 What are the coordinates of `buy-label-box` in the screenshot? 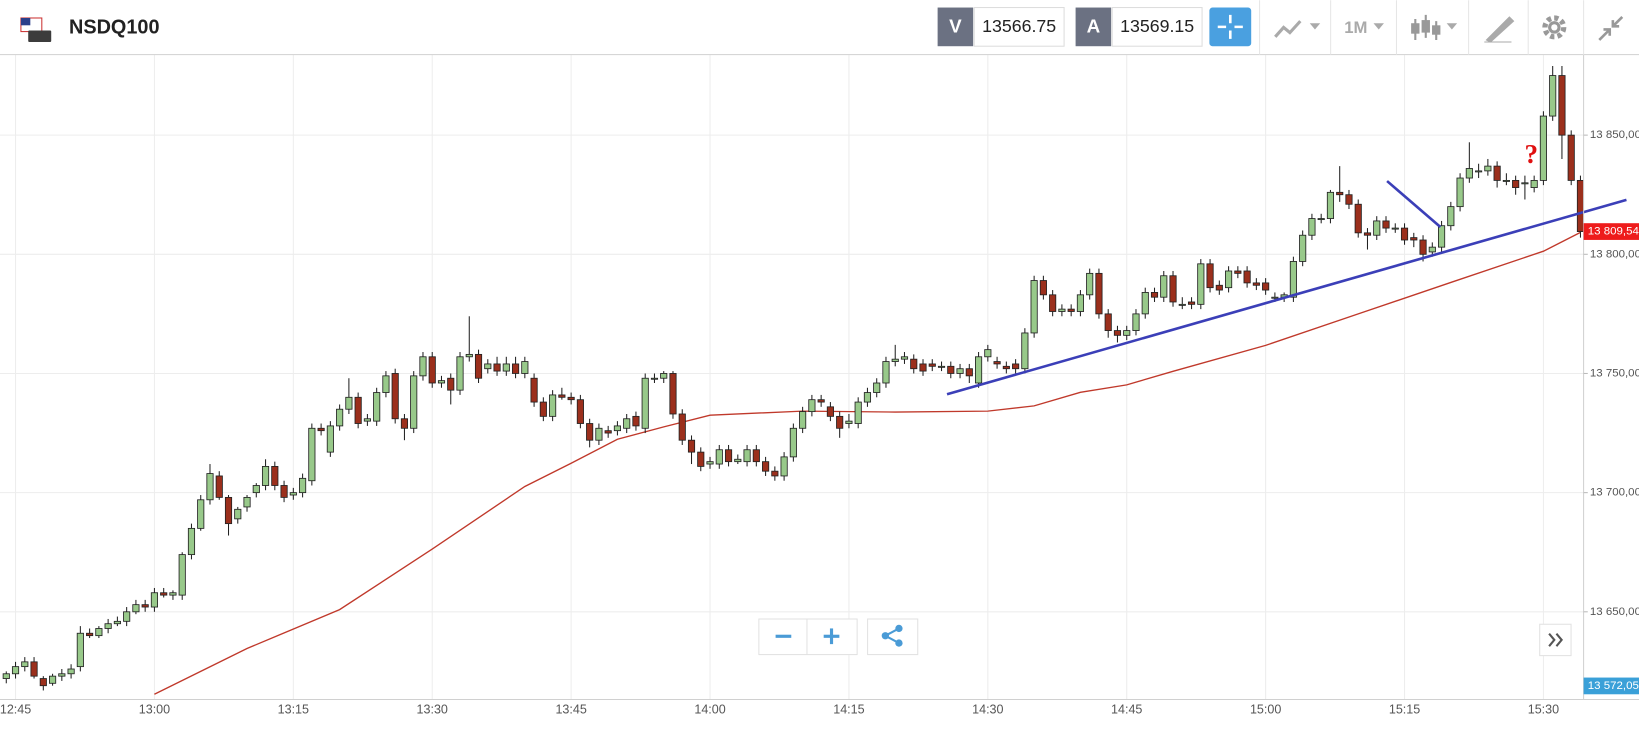 It's located at (1093, 27).